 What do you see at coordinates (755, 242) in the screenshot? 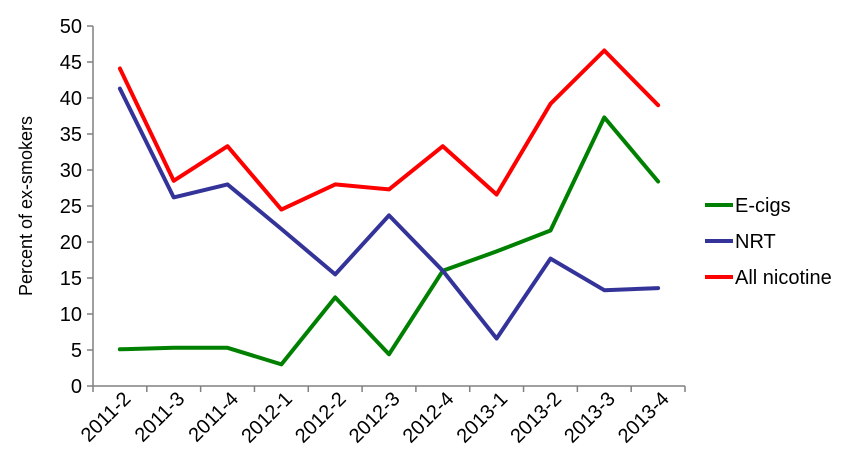
I see `legend-label-nrt: NRT` at bounding box center [755, 242].